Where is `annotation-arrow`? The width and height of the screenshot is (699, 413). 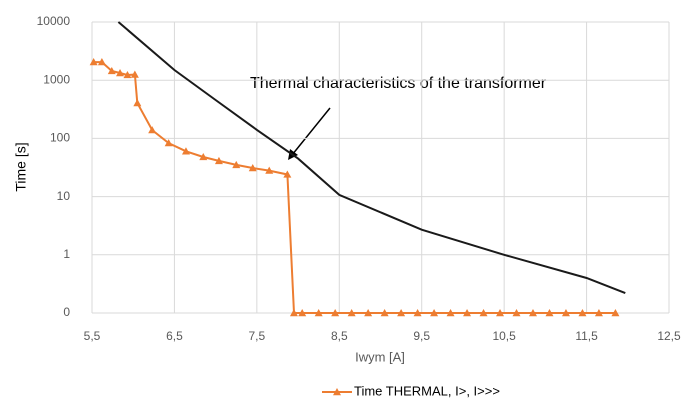 annotation-arrow is located at coordinates (311, 131).